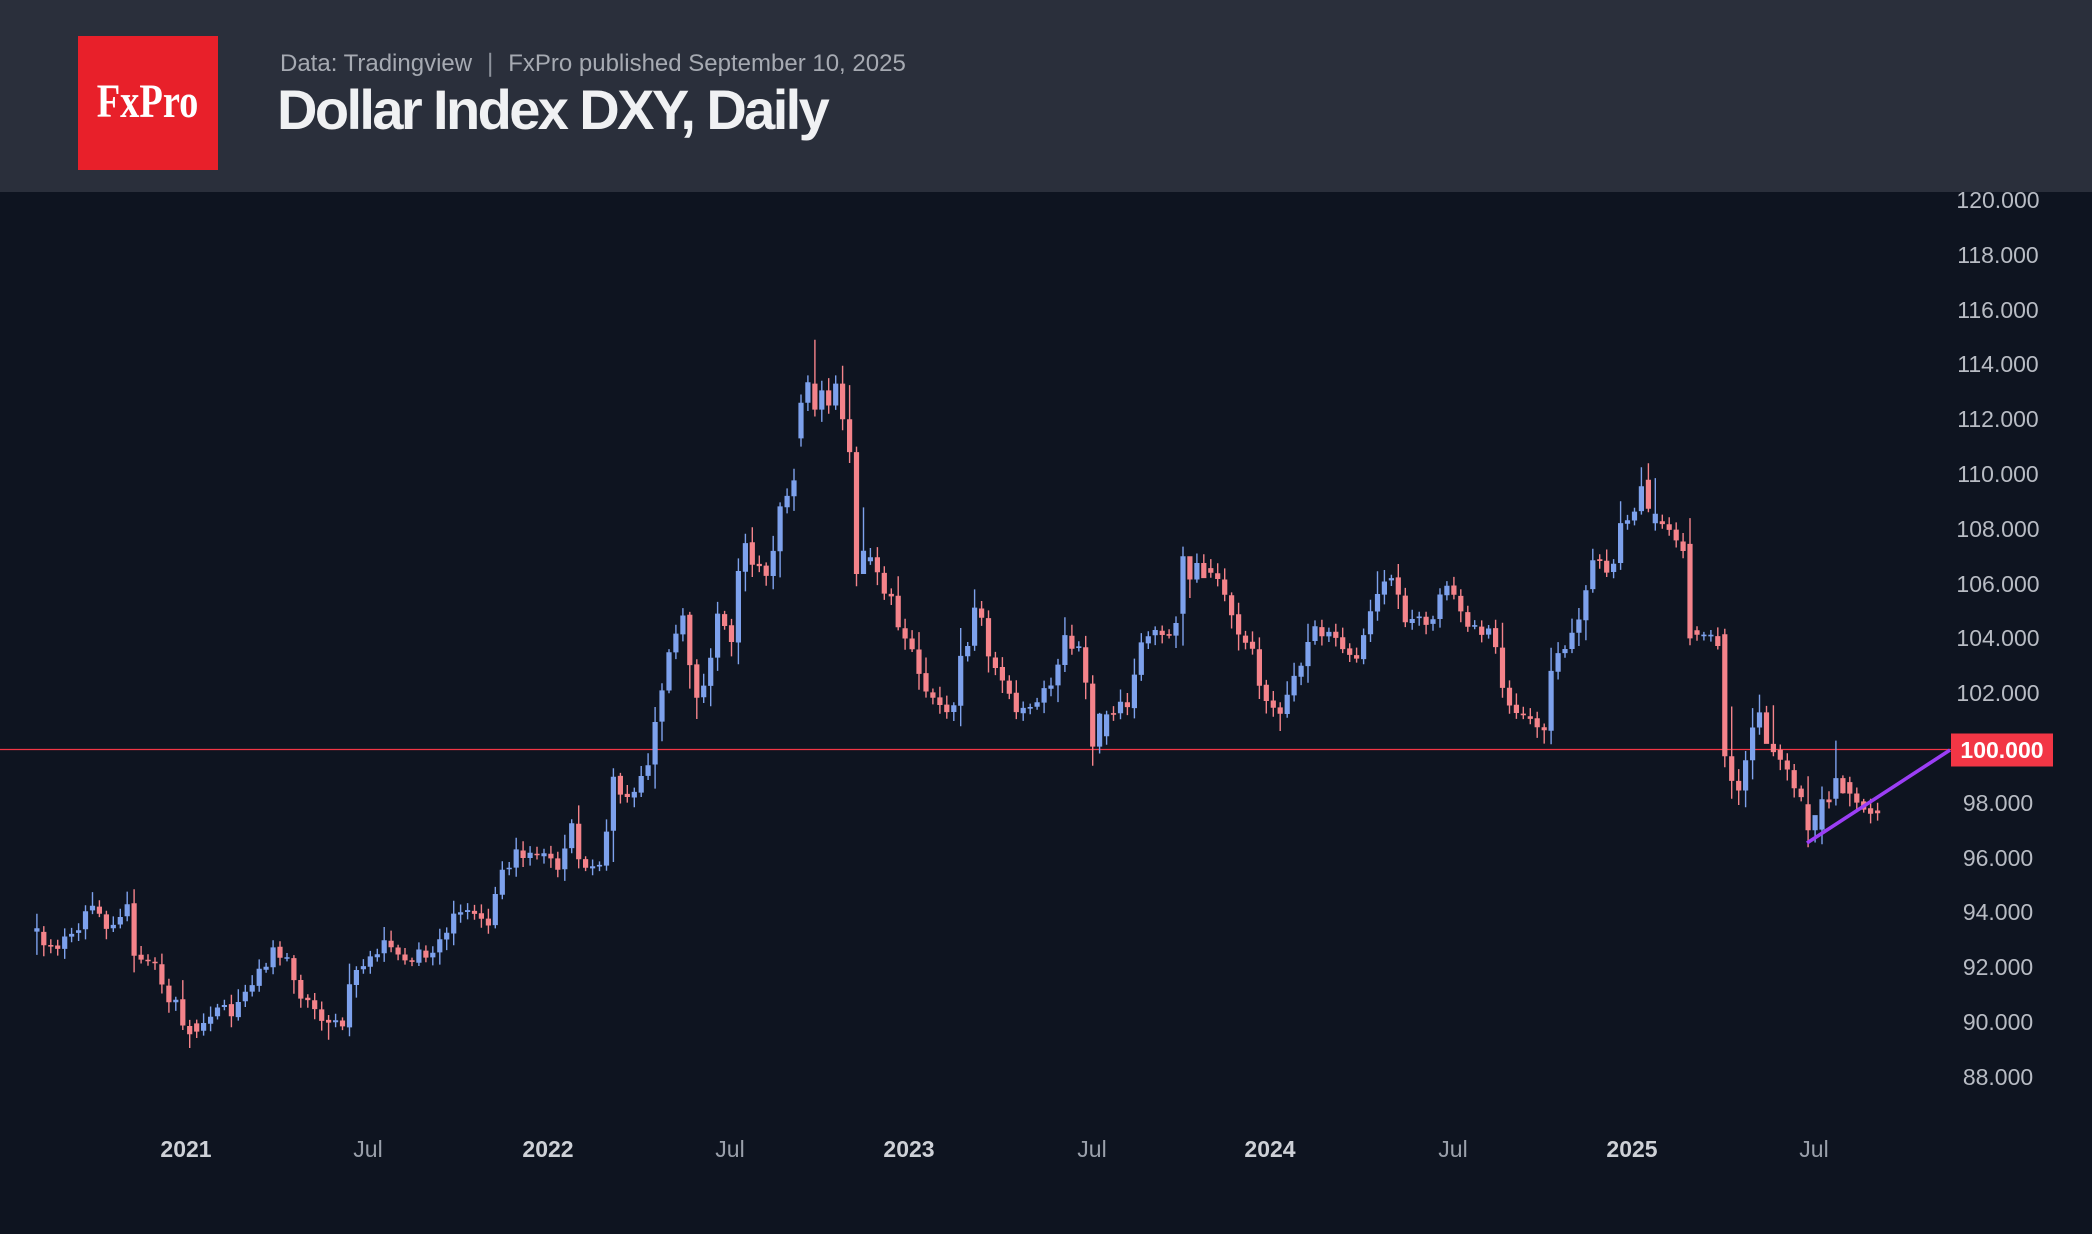 The width and height of the screenshot is (2092, 1234). What do you see at coordinates (185, 1149) in the screenshot?
I see `svg-text: 2021` at bounding box center [185, 1149].